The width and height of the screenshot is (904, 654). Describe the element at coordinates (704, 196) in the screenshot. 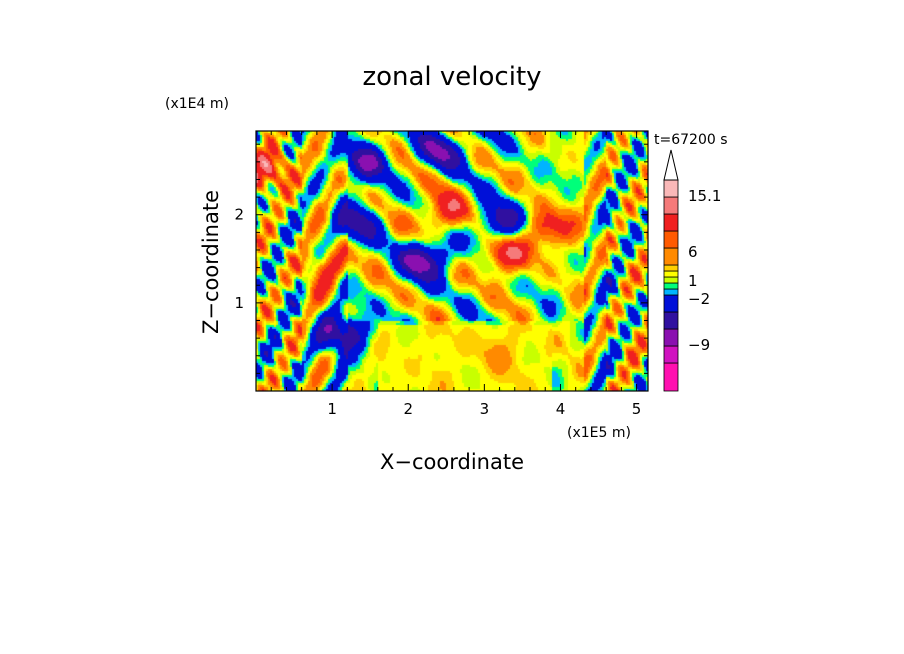

I see `colorbar-label: 15.1` at that location.